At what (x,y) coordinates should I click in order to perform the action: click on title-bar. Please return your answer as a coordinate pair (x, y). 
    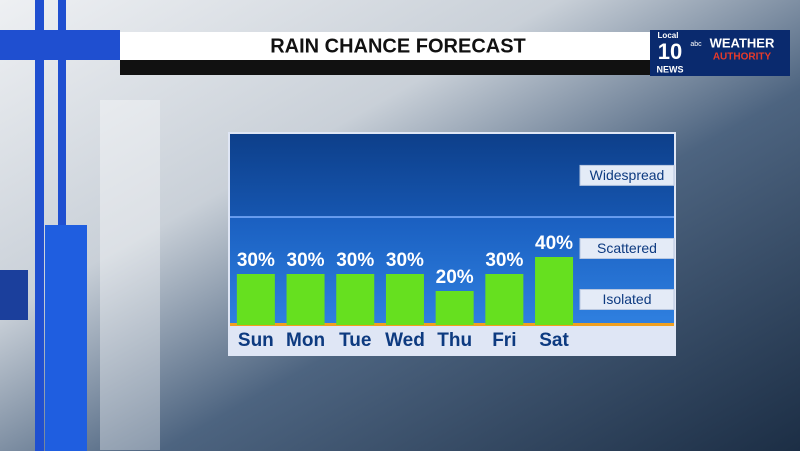
    Looking at the image, I should click on (390, 46).